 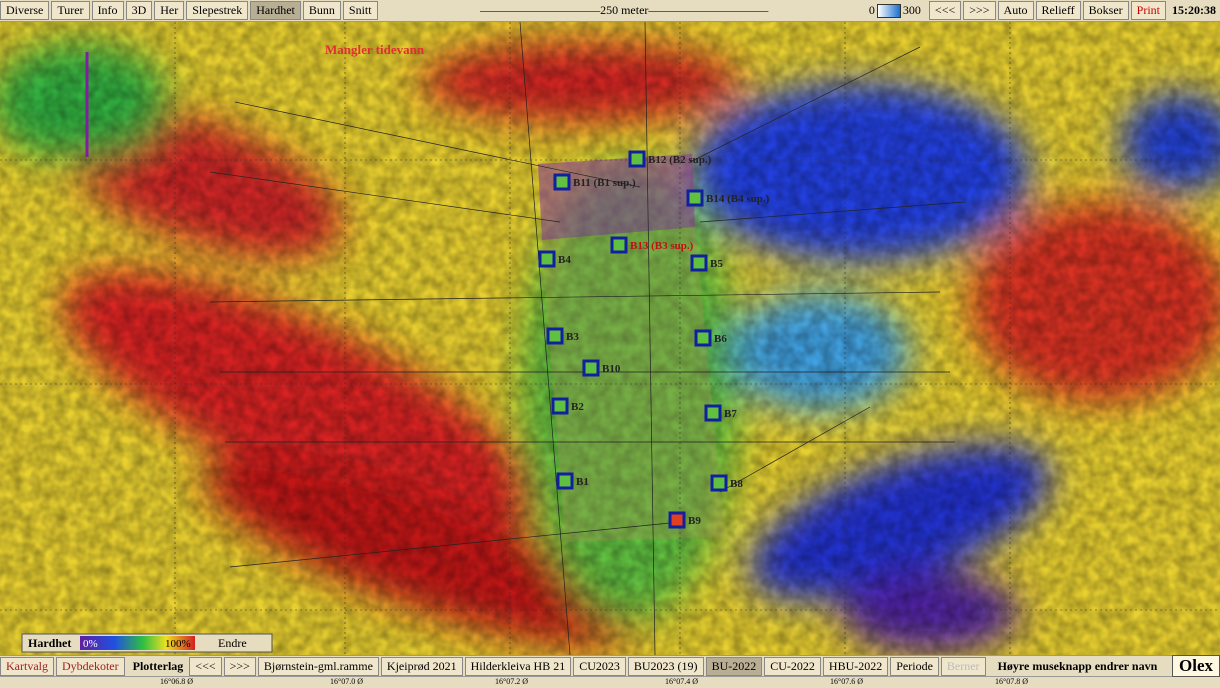 What do you see at coordinates (318, 666) in the screenshot?
I see `layer-button: Bjørnstein-gml.ramme` at bounding box center [318, 666].